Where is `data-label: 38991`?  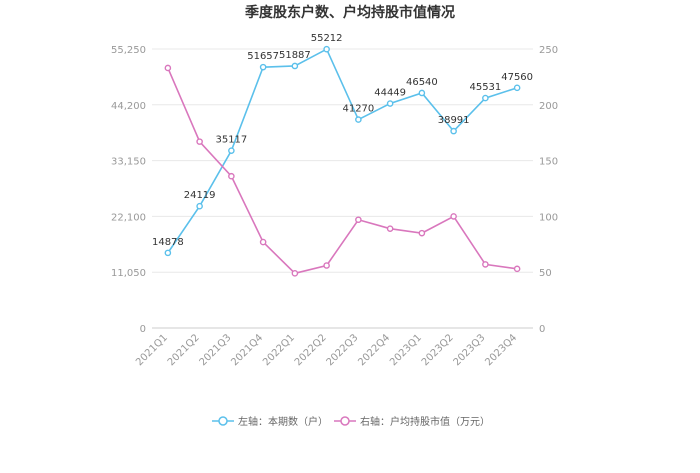 data-label: 38991 is located at coordinates (454, 120).